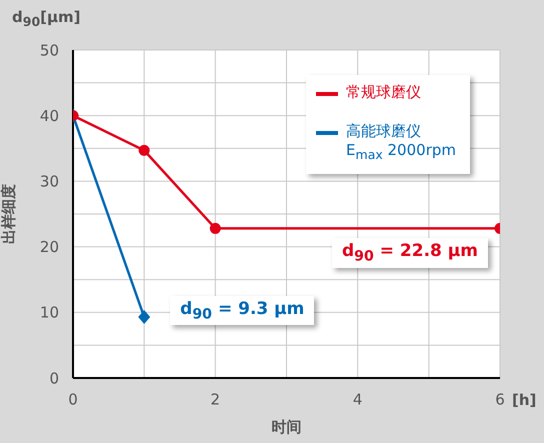 The image size is (544, 443). Describe the element at coordinates (54, 378) in the screenshot. I see `y-tick-label: 0` at that location.